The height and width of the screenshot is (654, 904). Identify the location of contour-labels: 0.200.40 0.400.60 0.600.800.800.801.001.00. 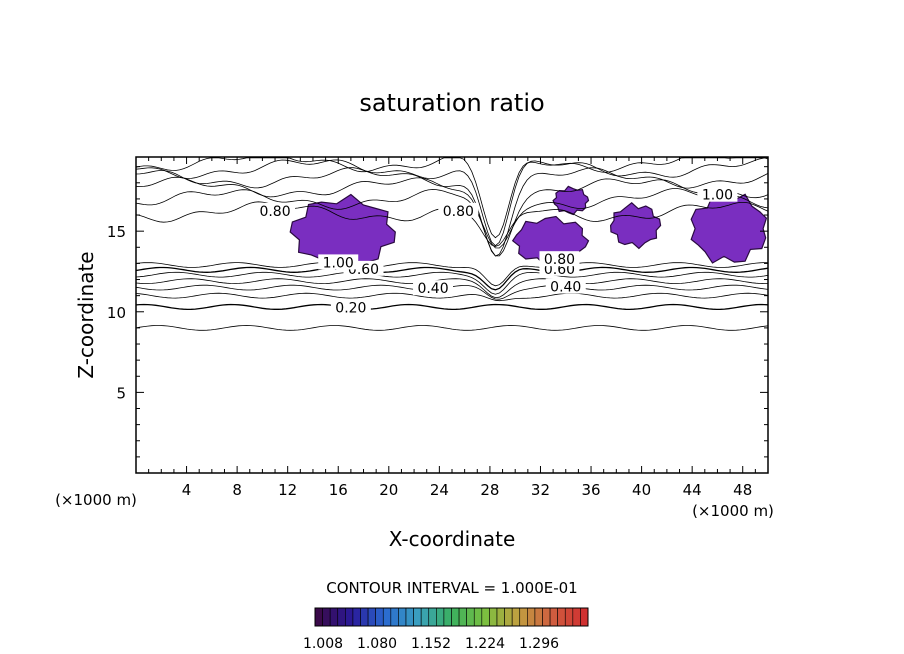
(496, 251).